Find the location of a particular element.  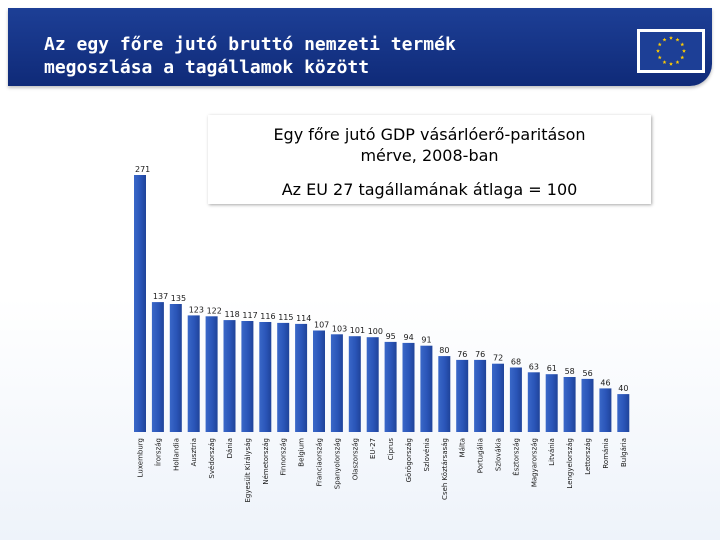

category-tick-label: Bulgária is located at coordinates (624, 452).